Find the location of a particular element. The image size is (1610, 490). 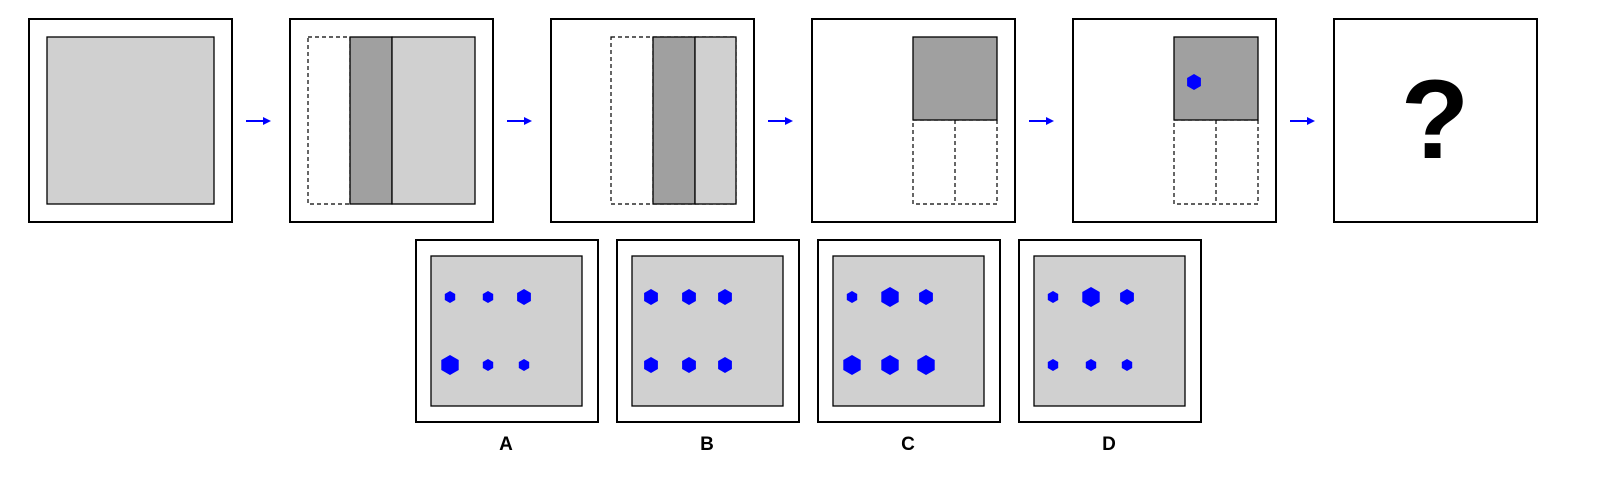

punched-hole is located at coordinates (1194, 82).